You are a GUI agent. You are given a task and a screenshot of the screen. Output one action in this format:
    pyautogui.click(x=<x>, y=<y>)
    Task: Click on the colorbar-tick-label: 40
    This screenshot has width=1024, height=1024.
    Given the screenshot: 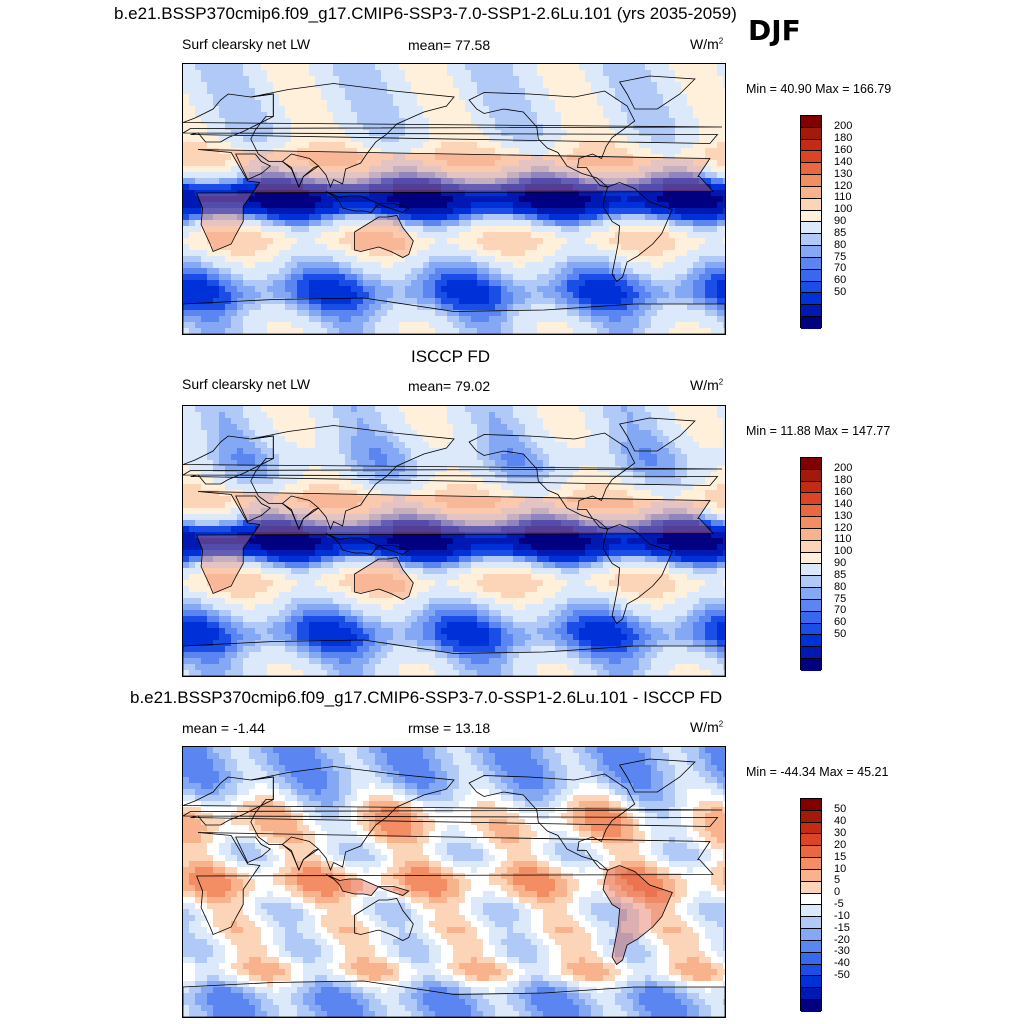 What is the action you would take?
    pyautogui.click(x=840, y=821)
    